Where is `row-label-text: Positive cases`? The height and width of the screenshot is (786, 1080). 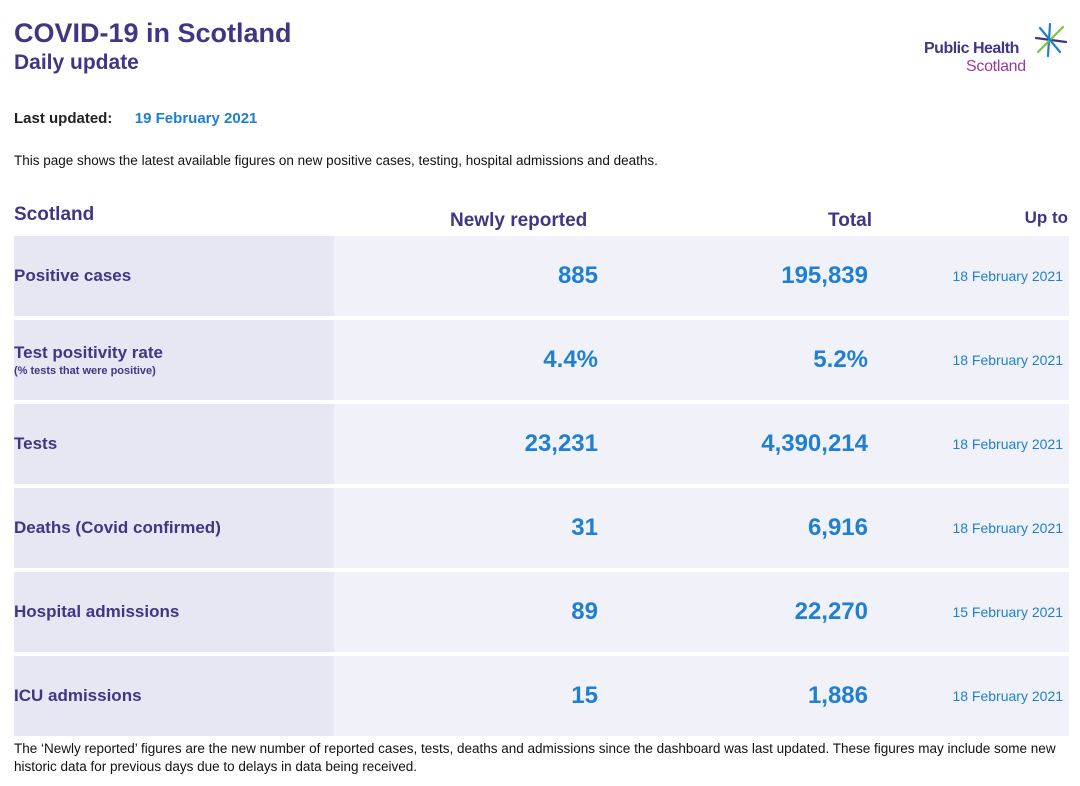 row-label-text: Positive cases is located at coordinates (73, 275).